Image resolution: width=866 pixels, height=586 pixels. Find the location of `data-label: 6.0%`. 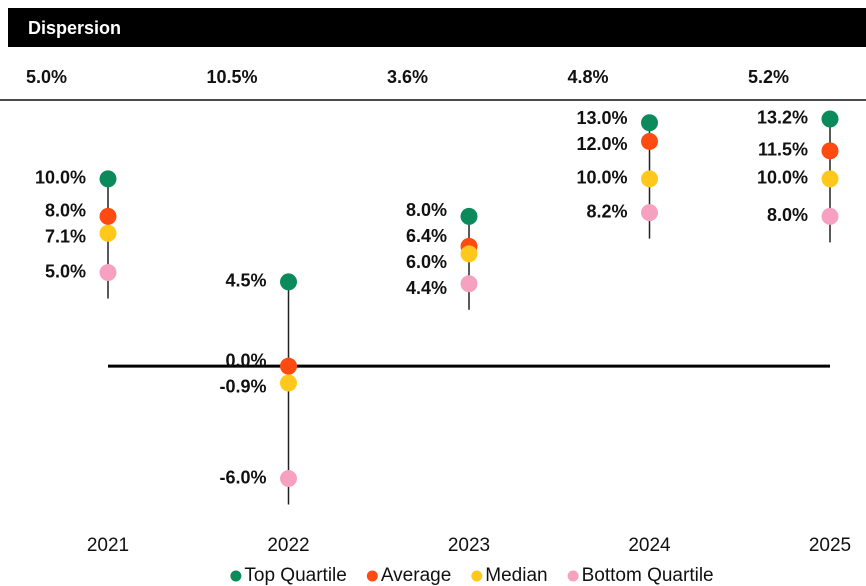

data-label: 6.0% is located at coordinates (426, 262).